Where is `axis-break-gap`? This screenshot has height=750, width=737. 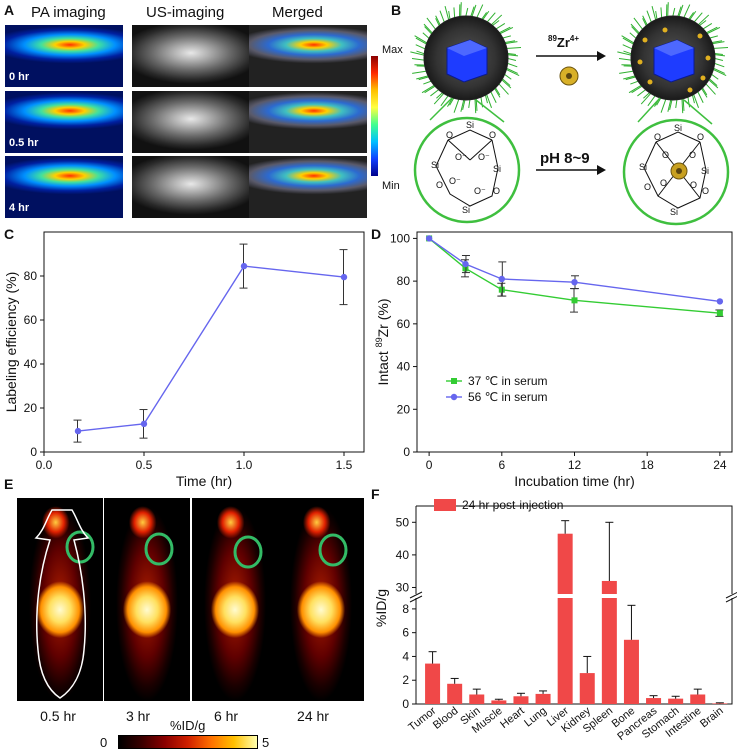 axis-break-gap is located at coordinates (416, 596).